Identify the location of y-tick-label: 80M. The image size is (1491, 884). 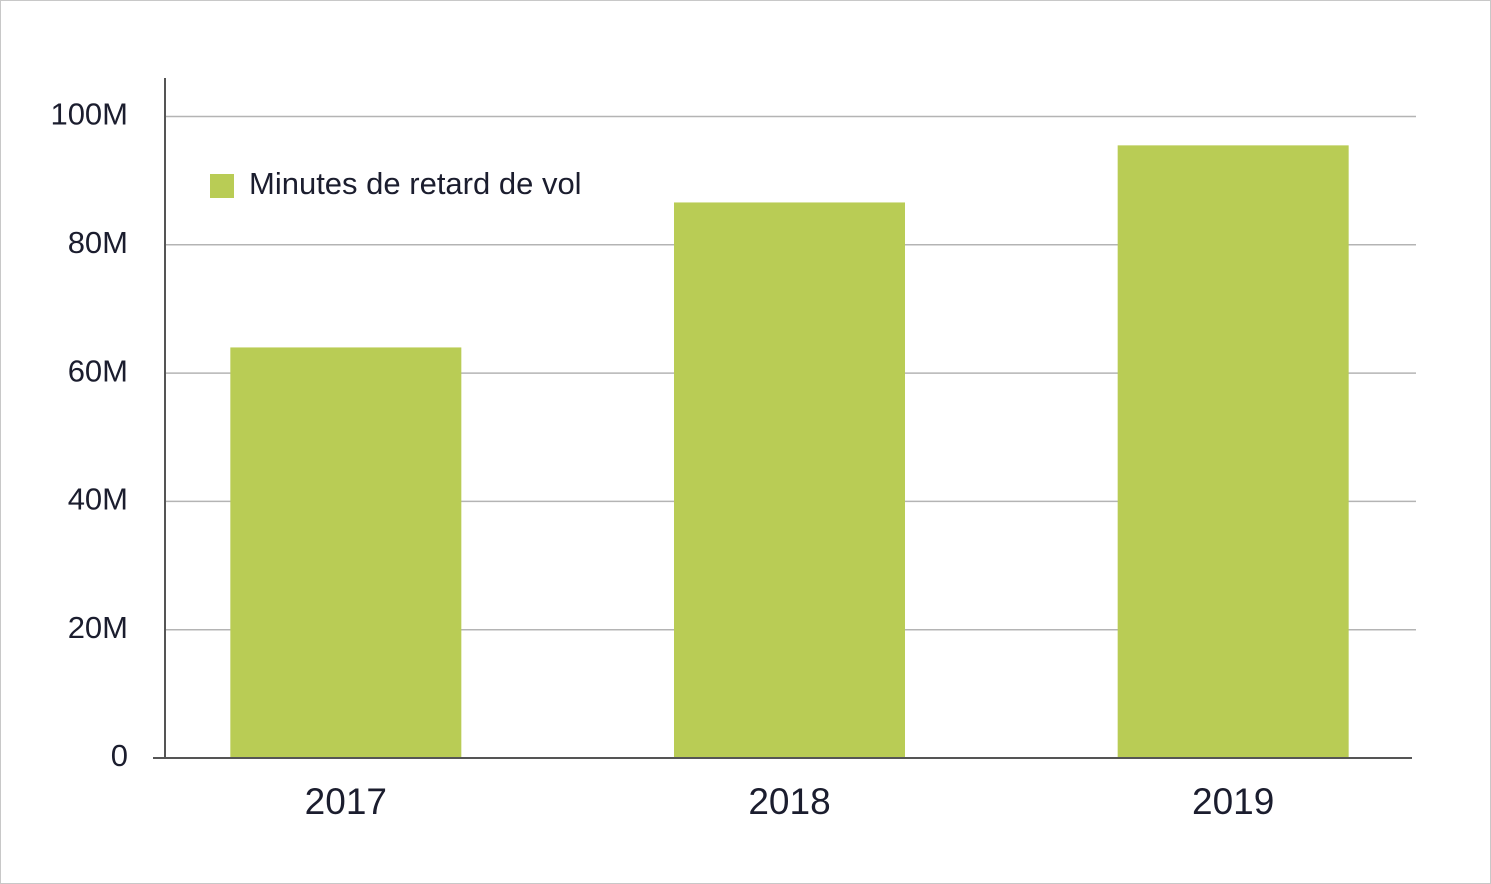
(98, 242).